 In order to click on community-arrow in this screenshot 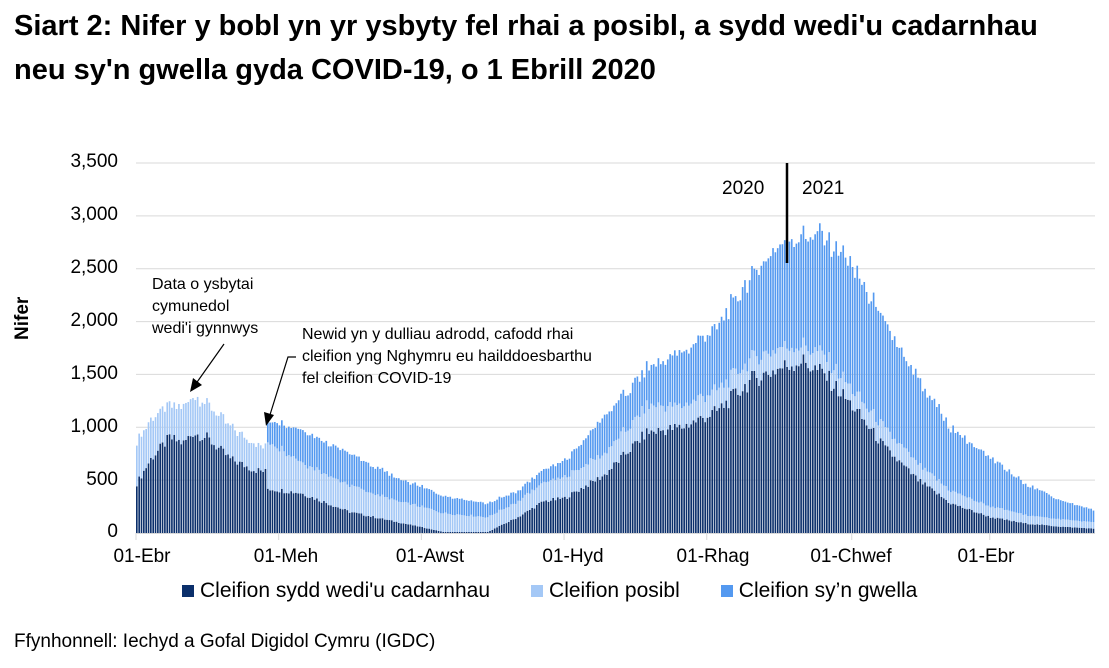, I will do `click(209, 364)`.